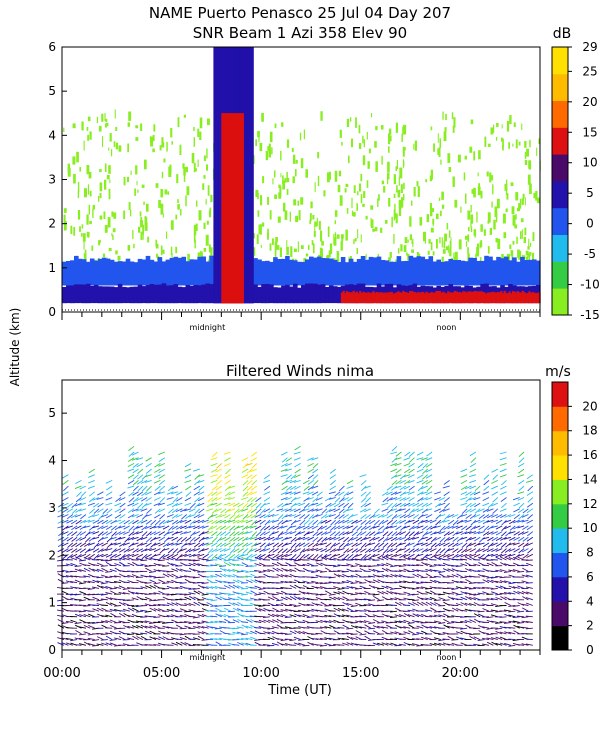 This screenshot has width=600, height=750. Describe the element at coordinates (590, 224) in the screenshot. I see `snr-colorbar-tick-label: 0` at that location.